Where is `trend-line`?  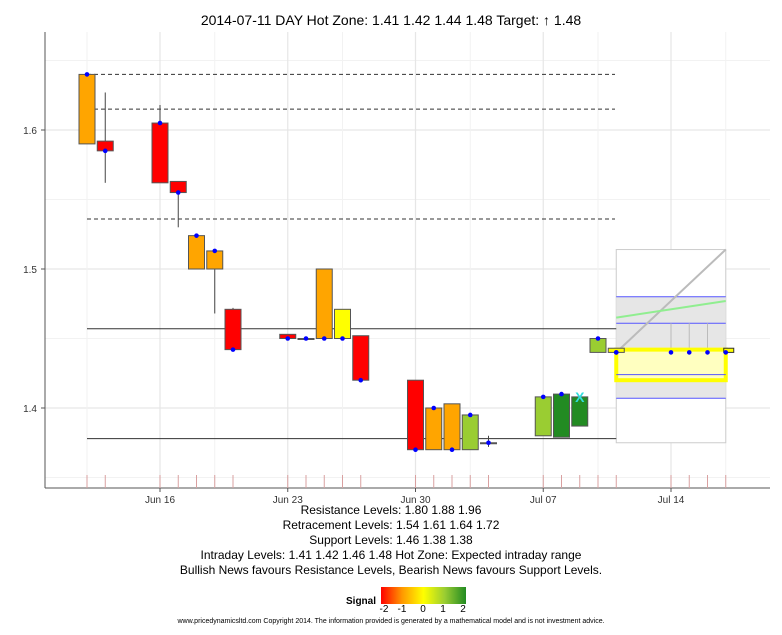
trend-line is located at coordinates (671, 301).